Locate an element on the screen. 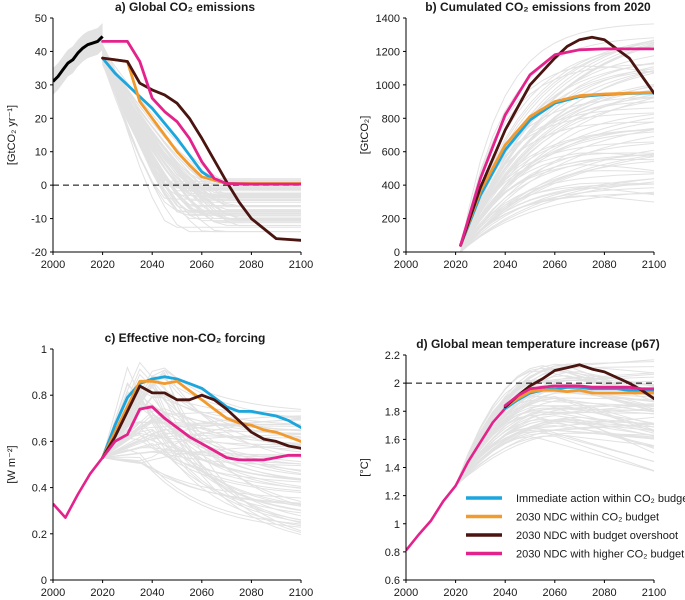 The height and width of the screenshot is (600, 685). legend-label-ndc_higher: 2030 NDC with higher CO₂ budget is located at coordinates (600, 555).